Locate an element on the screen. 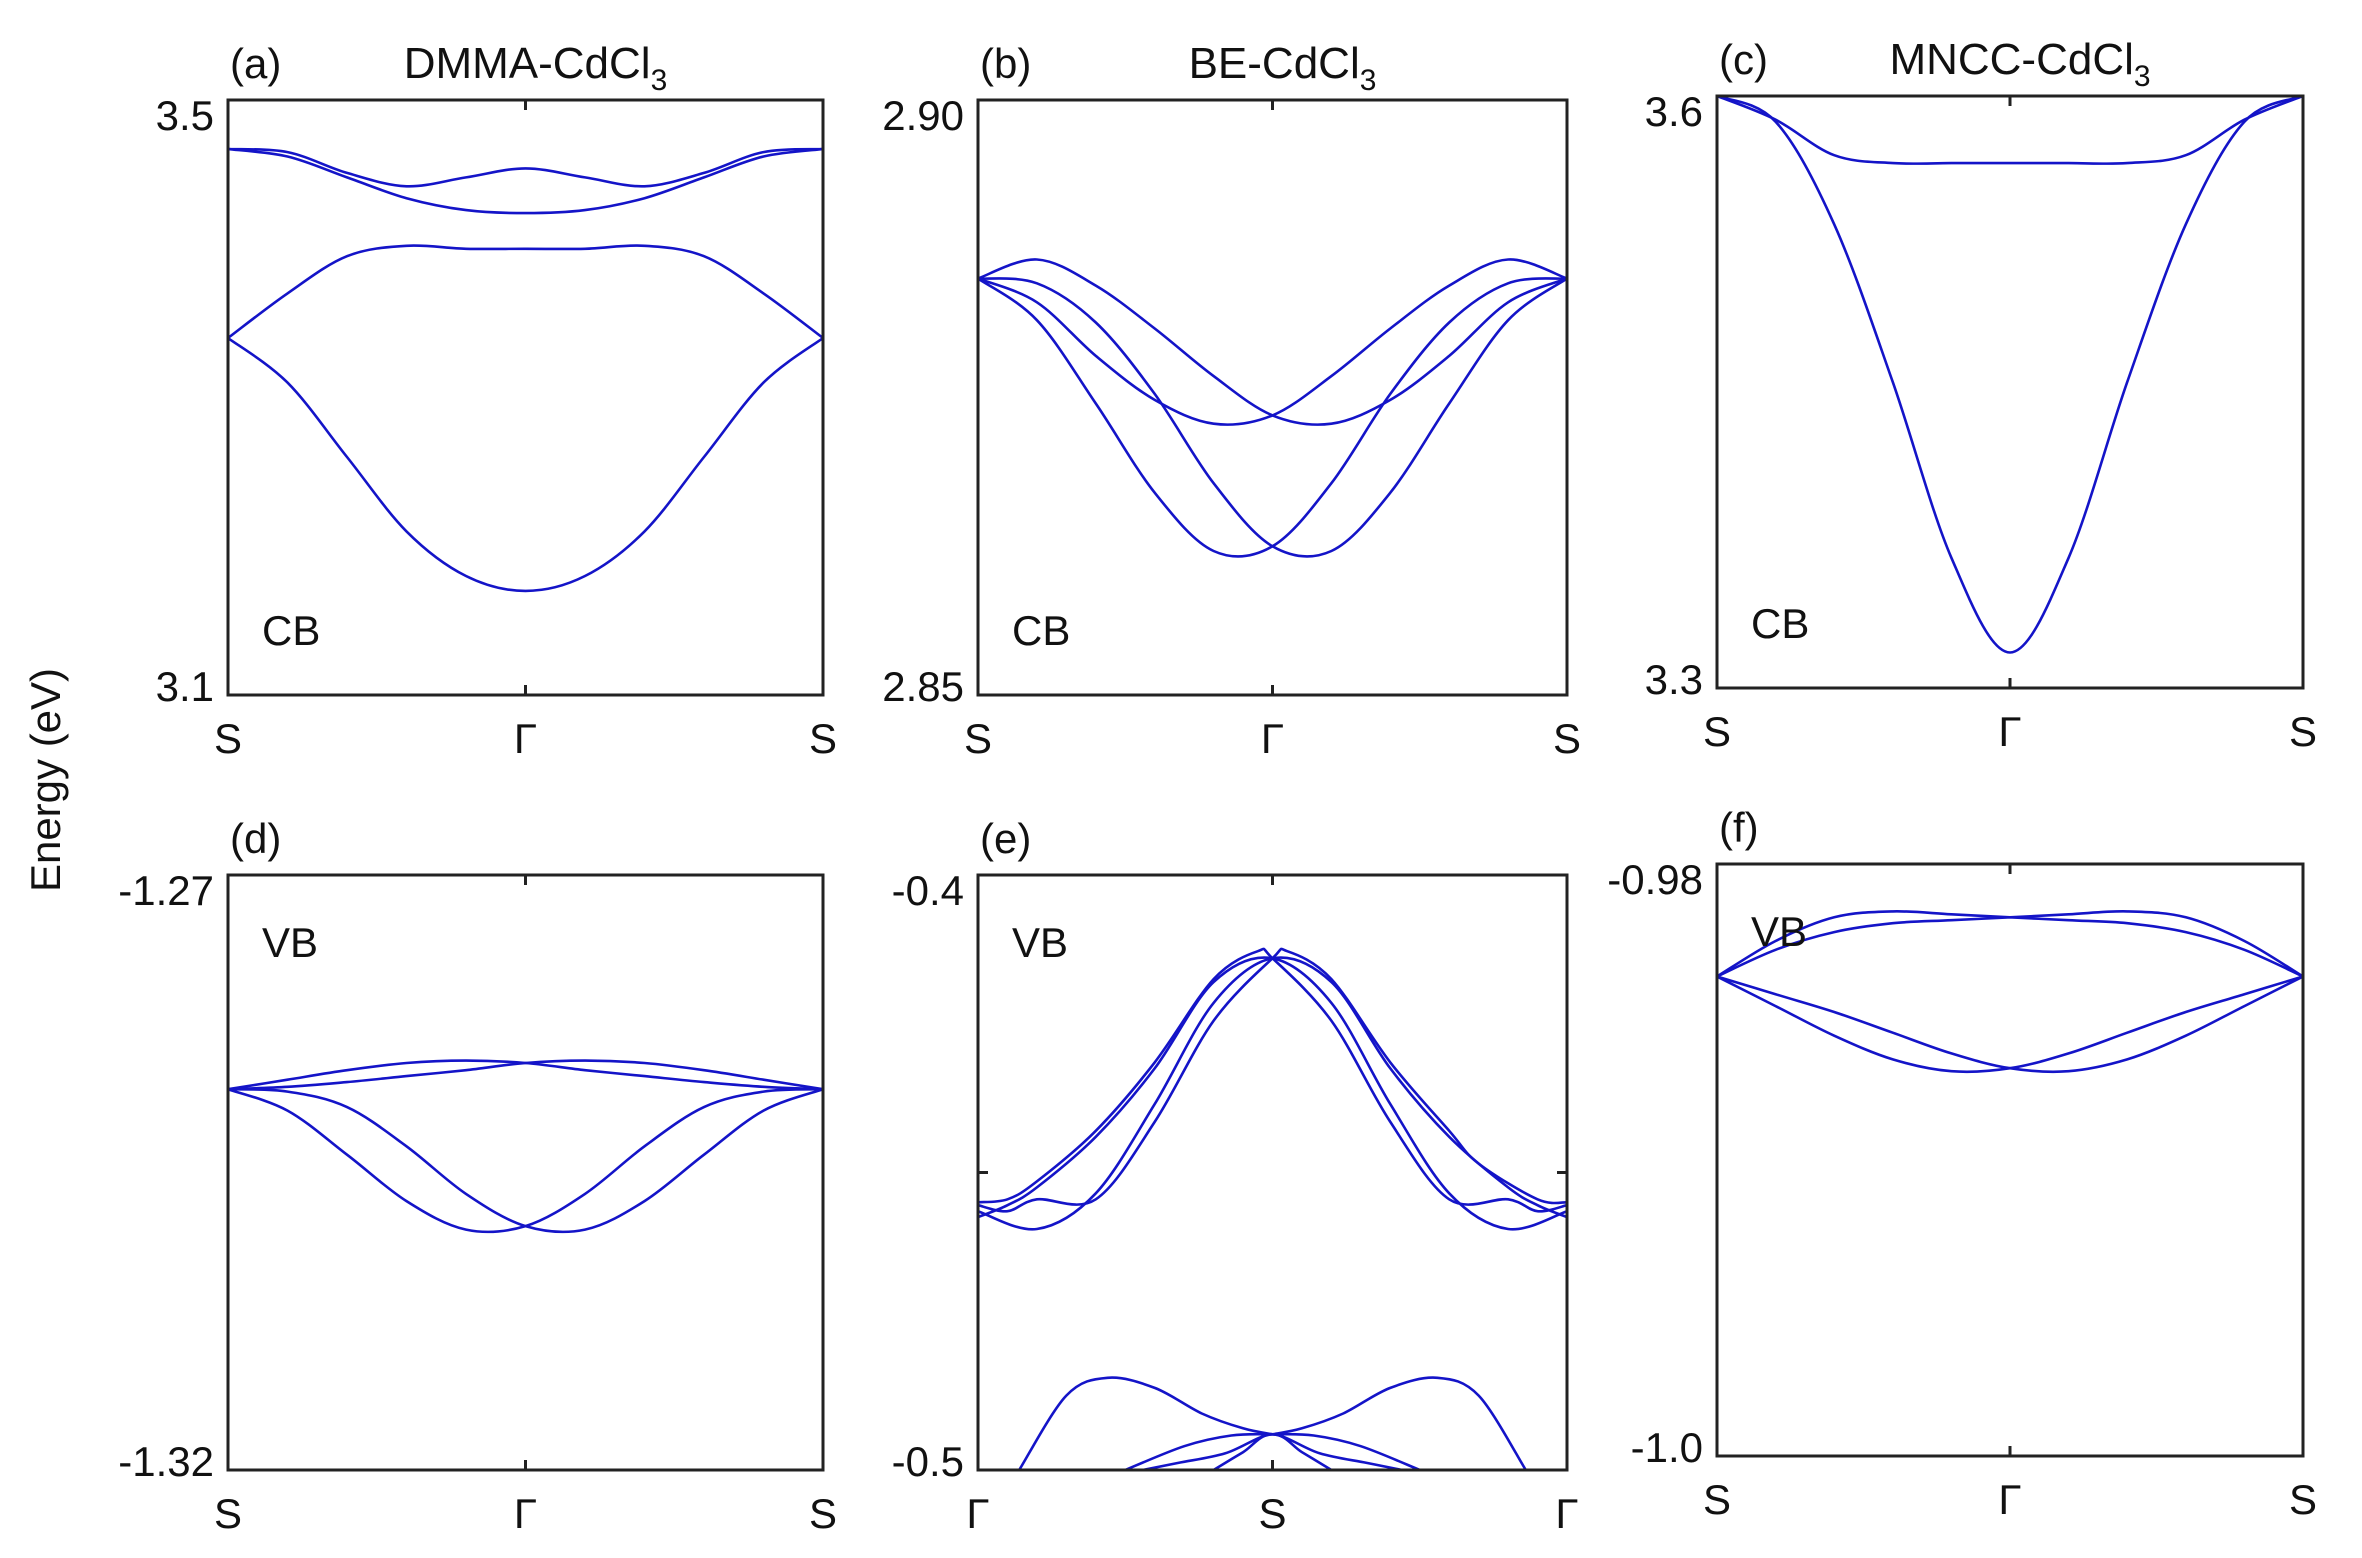  plot-frame-b is located at coordinates (1272, 397).